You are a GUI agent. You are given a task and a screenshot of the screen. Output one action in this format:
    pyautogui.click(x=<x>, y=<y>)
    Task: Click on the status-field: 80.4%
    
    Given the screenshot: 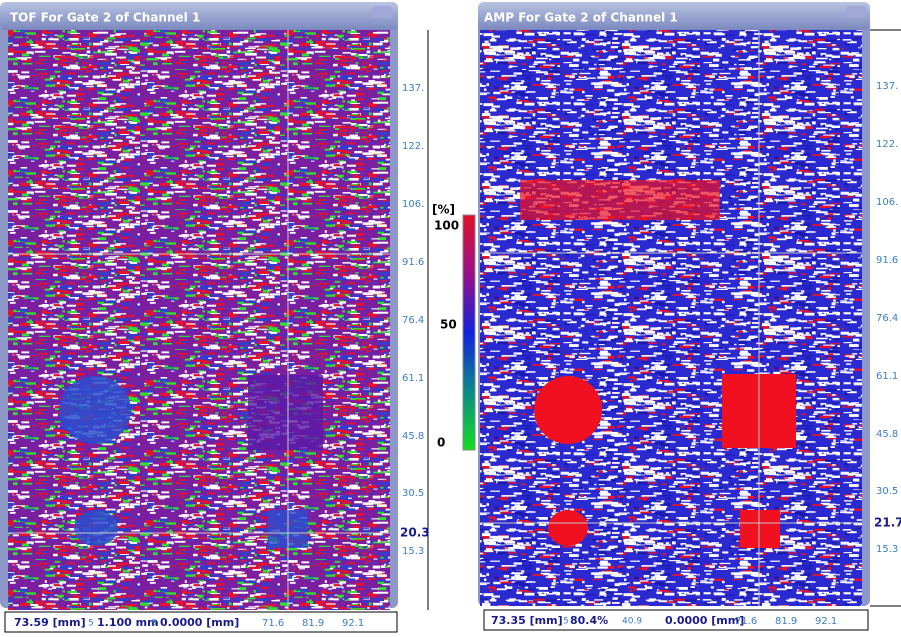 What is the action you would take?
    pyautogui.click(x=589, y=620)
    